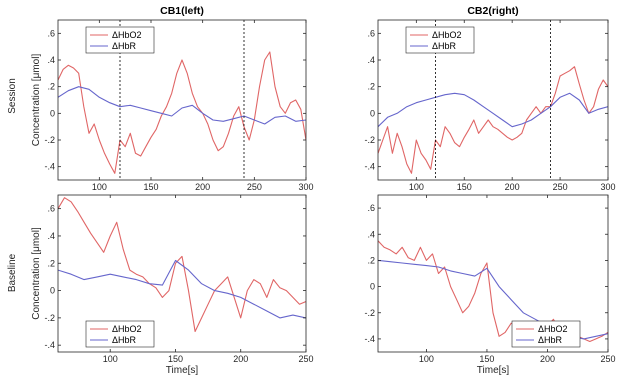  Describe the element at coordinates (12, 272) in the screenshot. I see `row-label-baseline: Baseline` at that location.